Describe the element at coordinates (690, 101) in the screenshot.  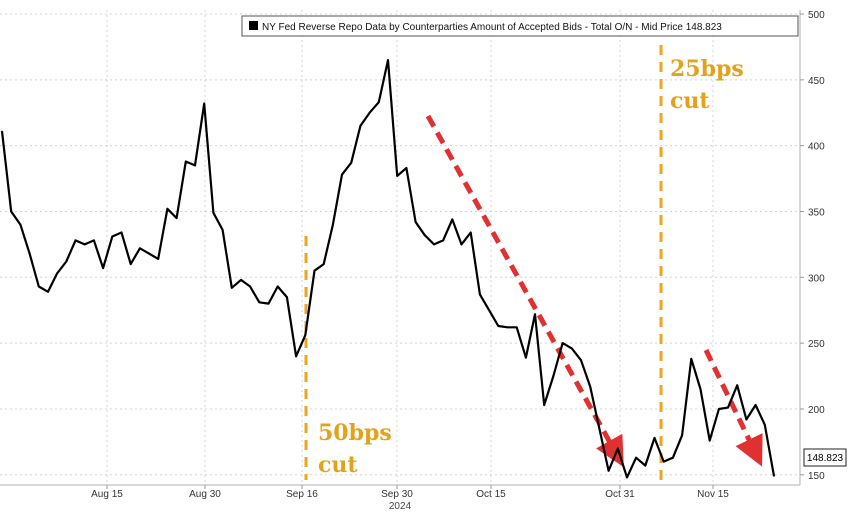
I see `annotation-25bps-cut: cut` at that location.